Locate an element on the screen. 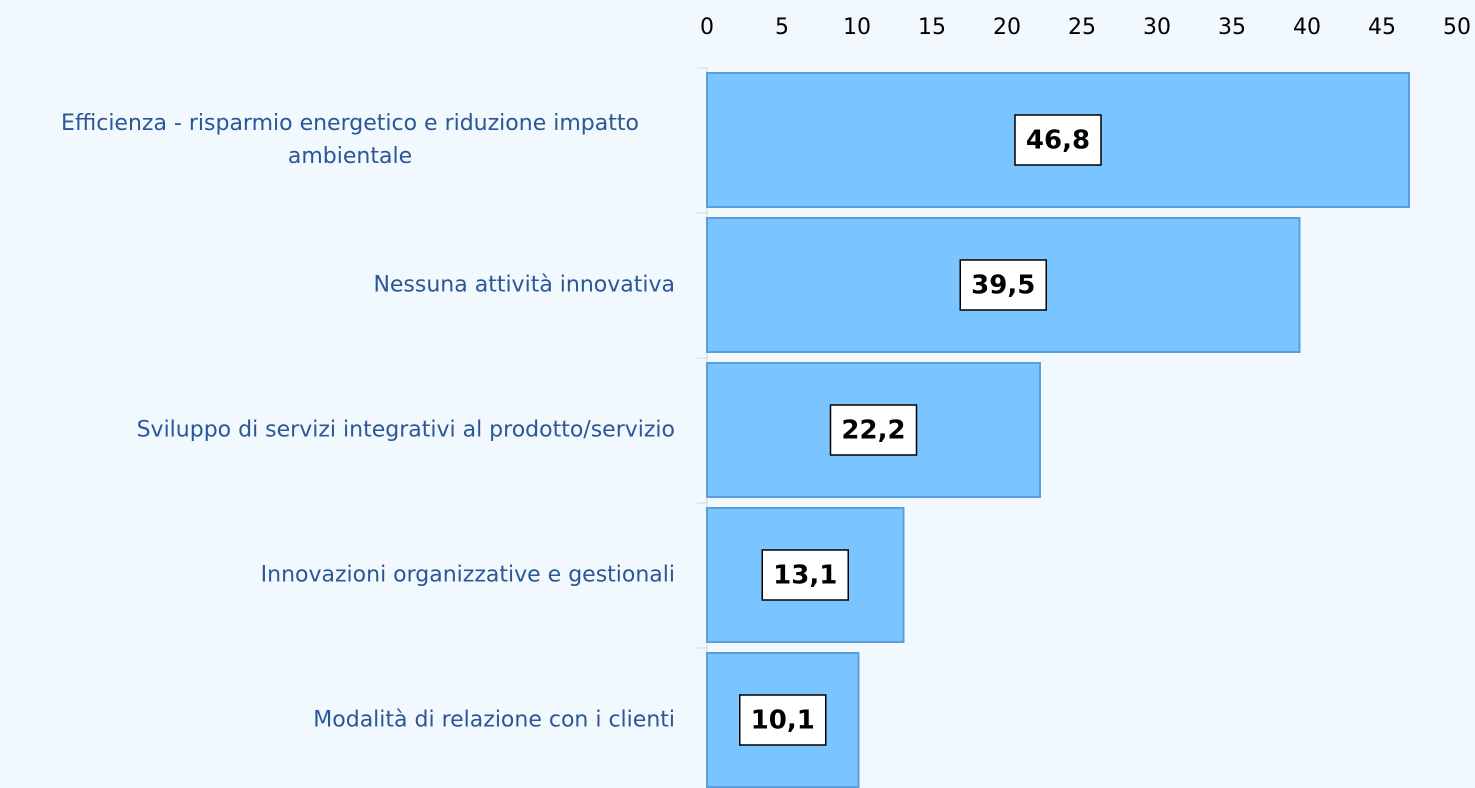 This screenshot has width=1475, height=788. x-tick-label: 40 is located at coordinates (1307, 27).